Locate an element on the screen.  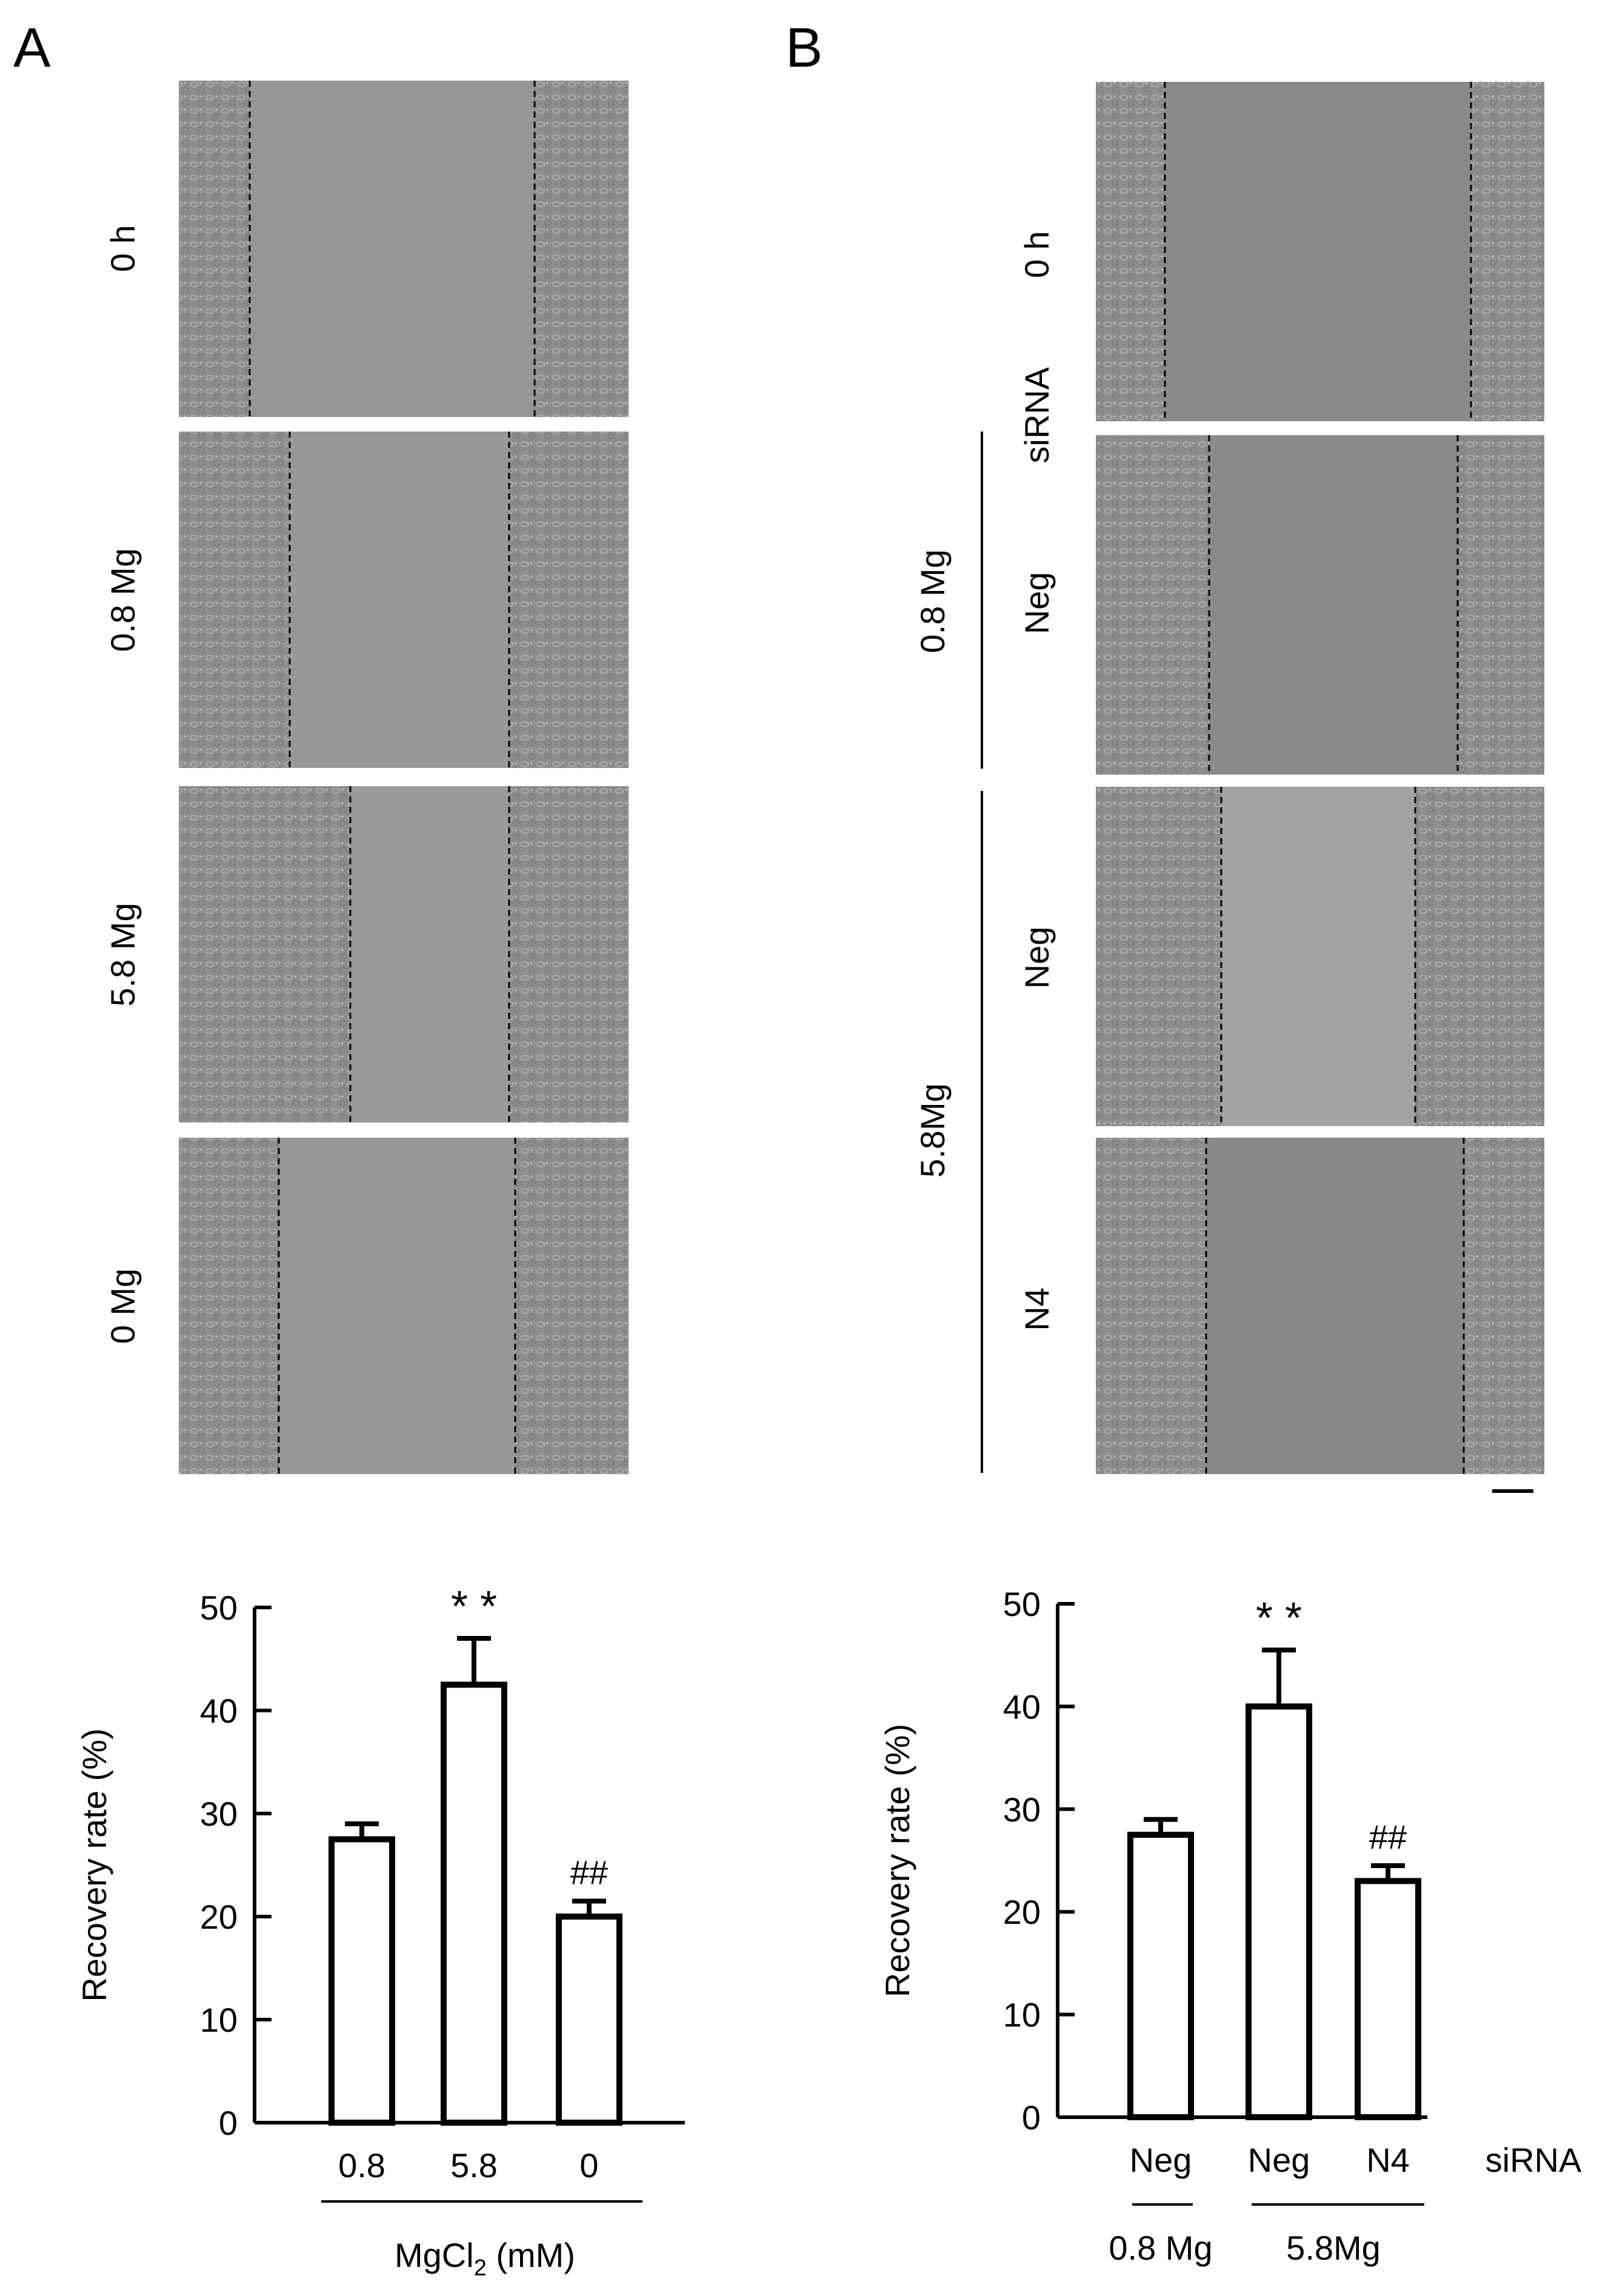
chart-a-significance-label: ## is located at coordinates (589, 1873).